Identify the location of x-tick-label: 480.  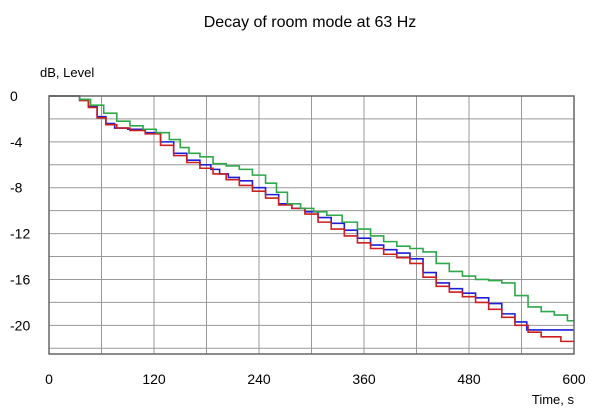
(469, 379).